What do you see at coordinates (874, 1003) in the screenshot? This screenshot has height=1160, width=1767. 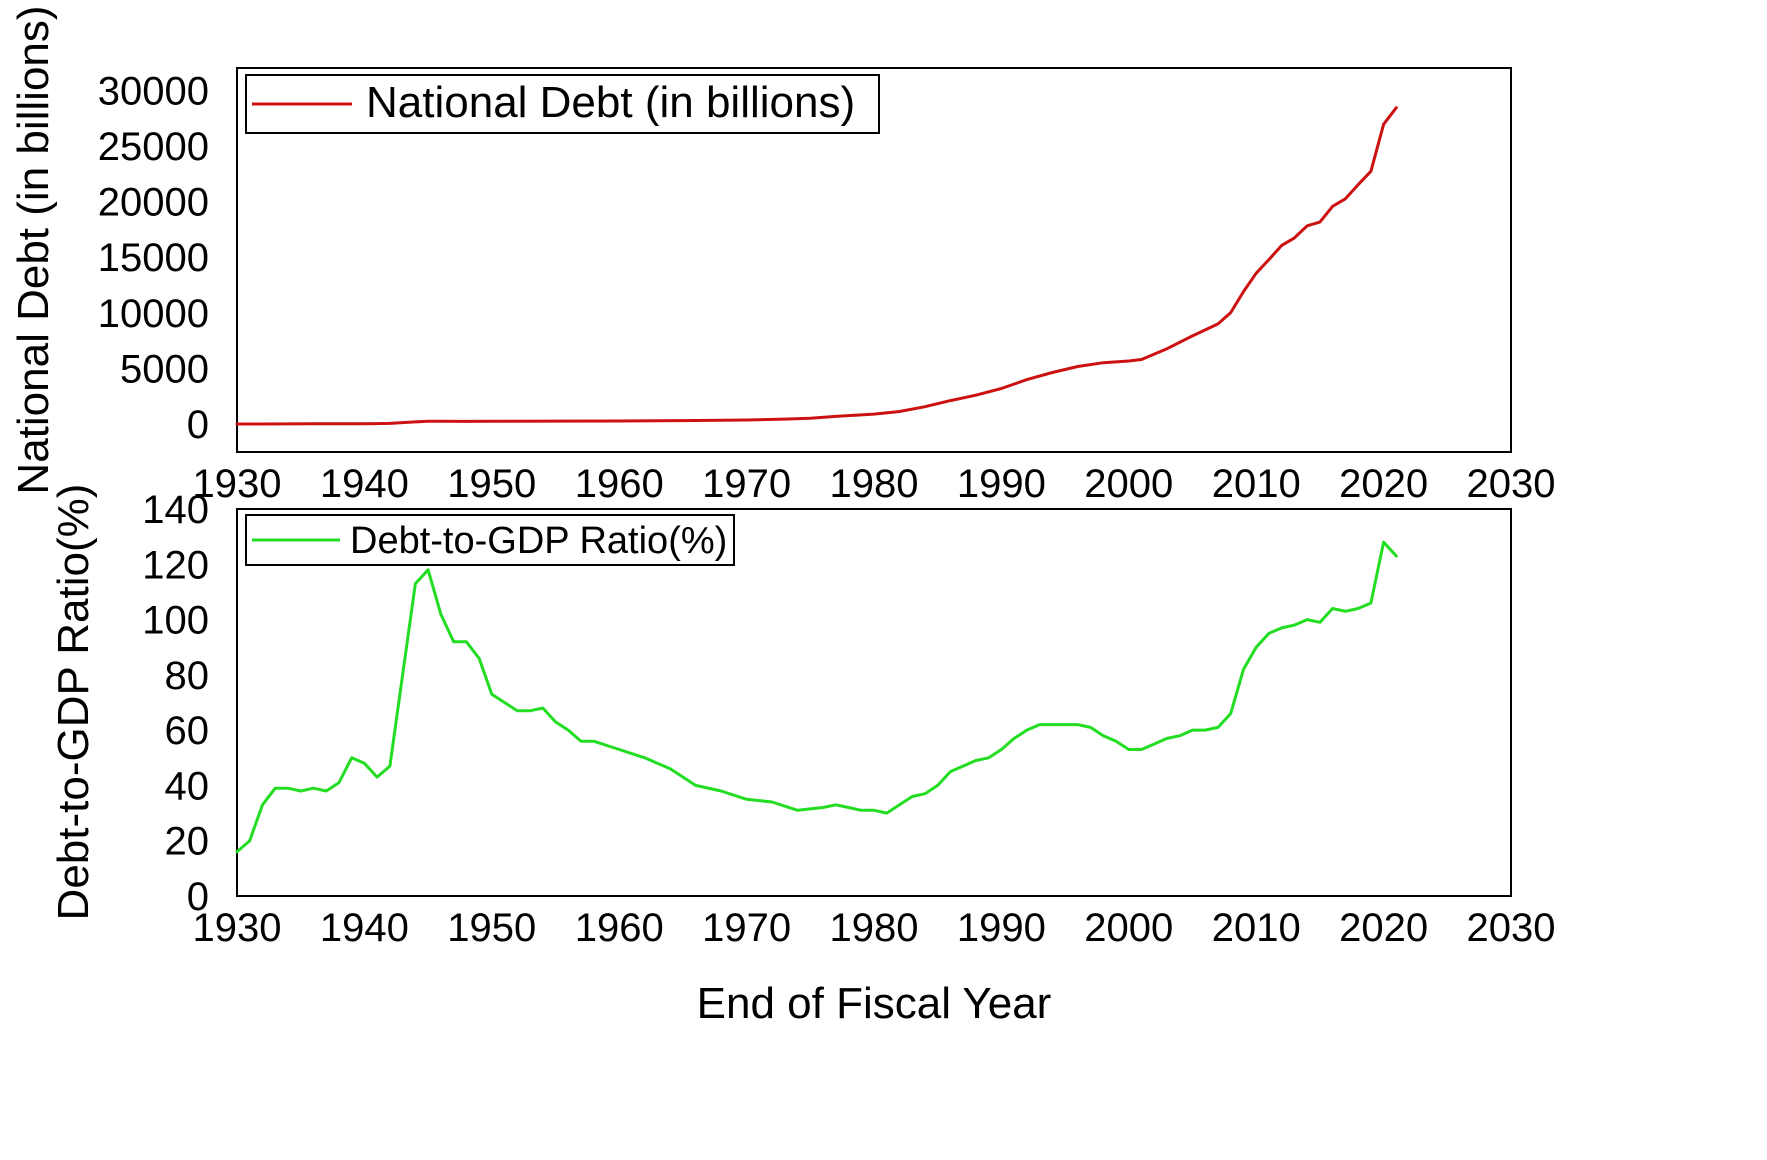 I see `bottom-x-axis-title: End of Fiscal Year` at bounding box center [874, 1003].